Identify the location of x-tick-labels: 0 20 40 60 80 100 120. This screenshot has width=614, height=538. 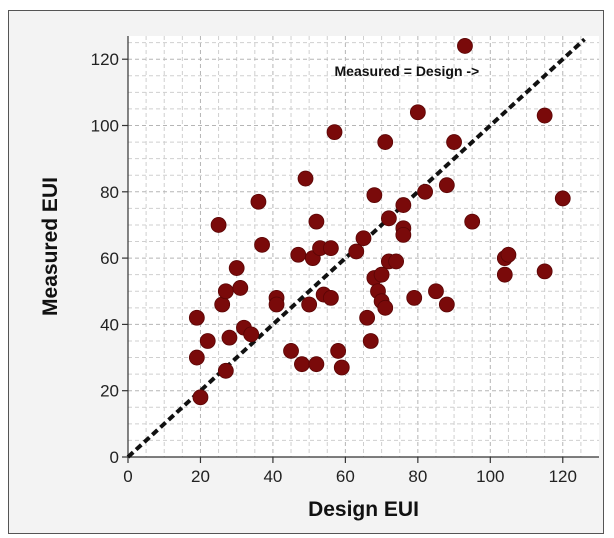
(350, 476).